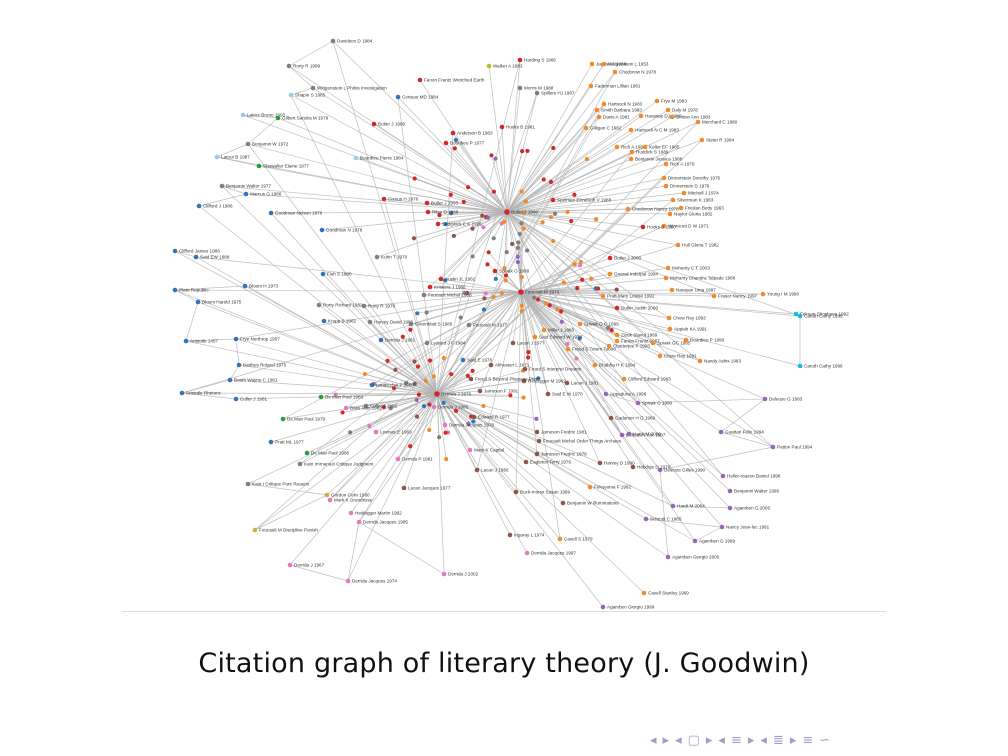 This screenshot has height=756, width=1008. I want to click on graph-node-label: Pratt Mary Louise 1992, so click(631, 296).